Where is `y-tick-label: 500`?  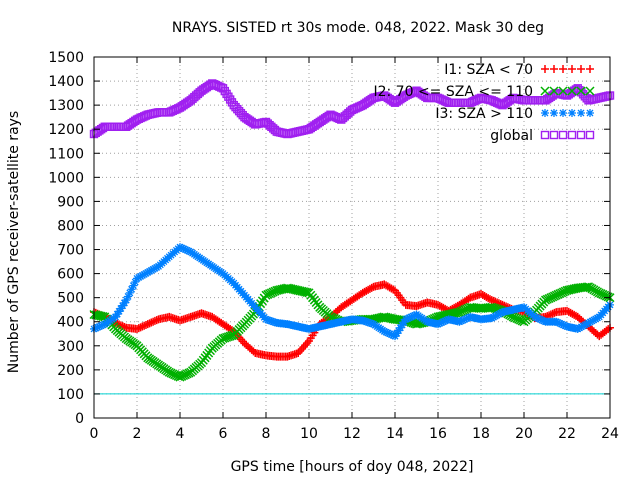 y-tick-label: 500 is located at coordinates (70, 299).